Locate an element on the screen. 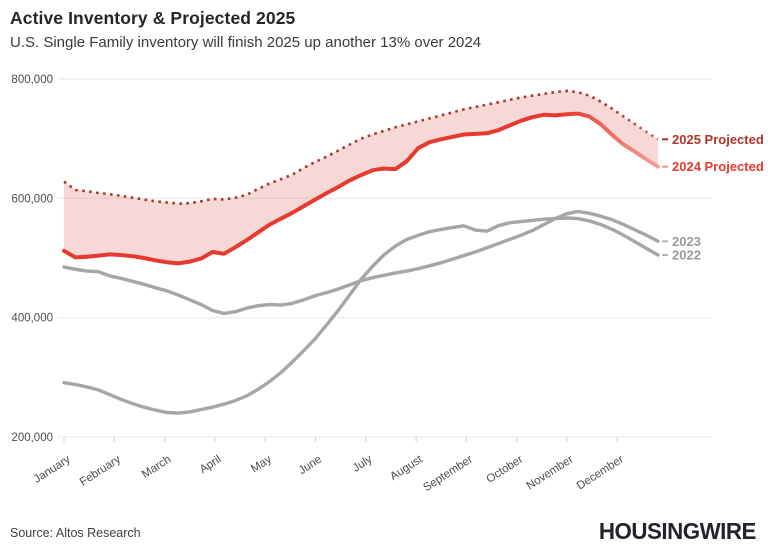 The image size is (768, 556). y-axis-label: 800,000 is located at coordinates (32, 80).